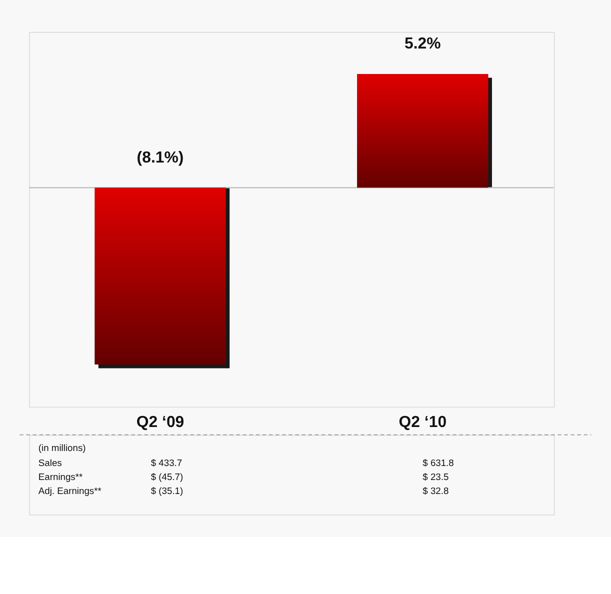 The width and height of the screenshot is (611, 594). Describe the element at coordinates (435, 477) in the screenshot. I see `text: $ 23.5` at that location.